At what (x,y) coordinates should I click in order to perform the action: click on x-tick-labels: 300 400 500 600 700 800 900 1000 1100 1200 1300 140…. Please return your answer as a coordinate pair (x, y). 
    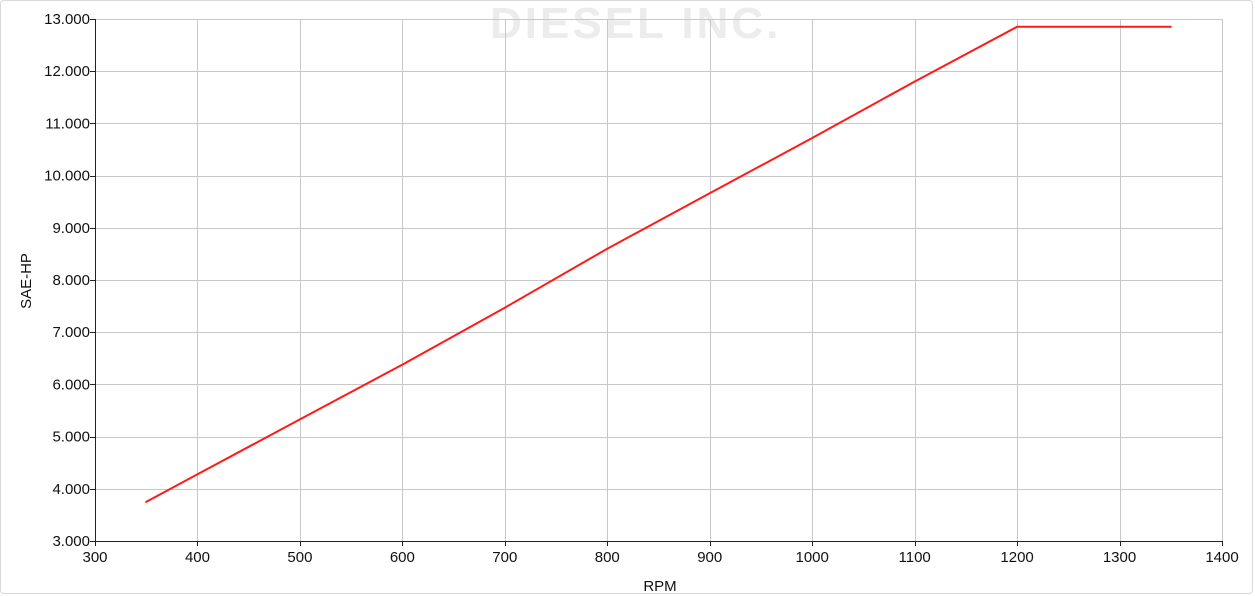
    Looking at the image, I should click on (660, 557).